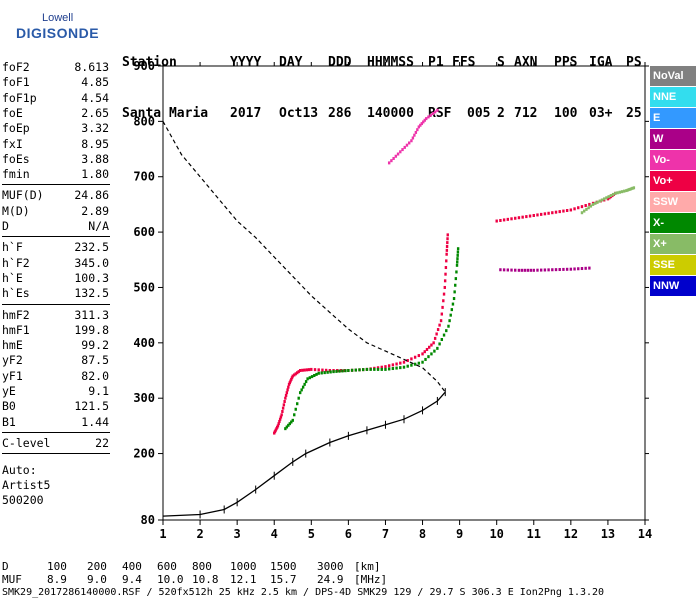 This screenshot has width=700, height=600. What do you see at coordinates (132, 566) in the screenshot?
I see `distance-value: 400` at bounding box center [132, 566].